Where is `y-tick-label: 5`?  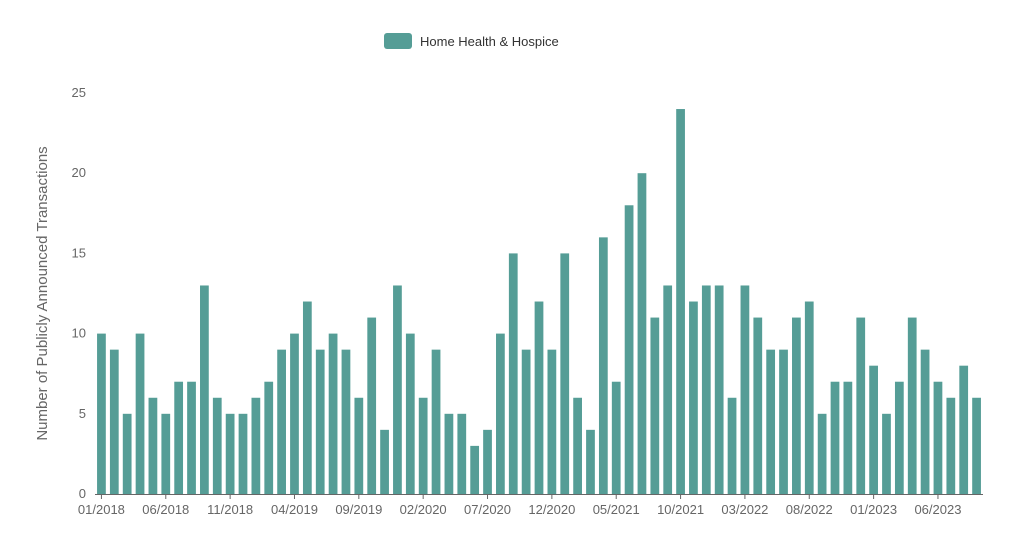
y-tick-label: 5 is located at coordinates (82, 413).